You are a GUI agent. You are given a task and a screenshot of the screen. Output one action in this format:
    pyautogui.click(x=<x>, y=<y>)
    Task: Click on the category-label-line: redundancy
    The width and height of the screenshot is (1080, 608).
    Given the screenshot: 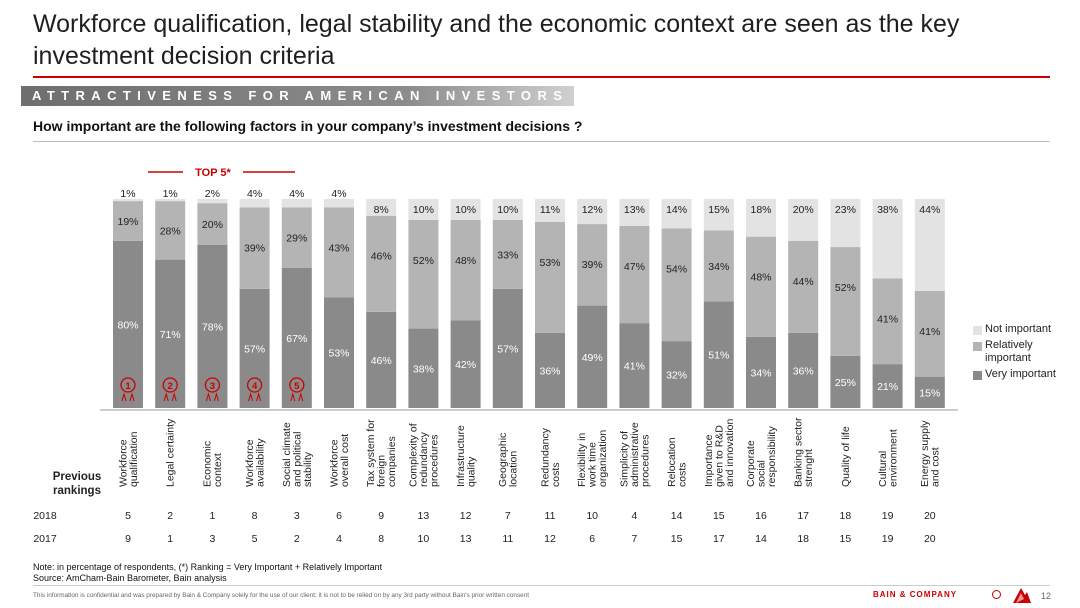 What is the action you would take?
    pyautogui.click(x=424, y=459)
    